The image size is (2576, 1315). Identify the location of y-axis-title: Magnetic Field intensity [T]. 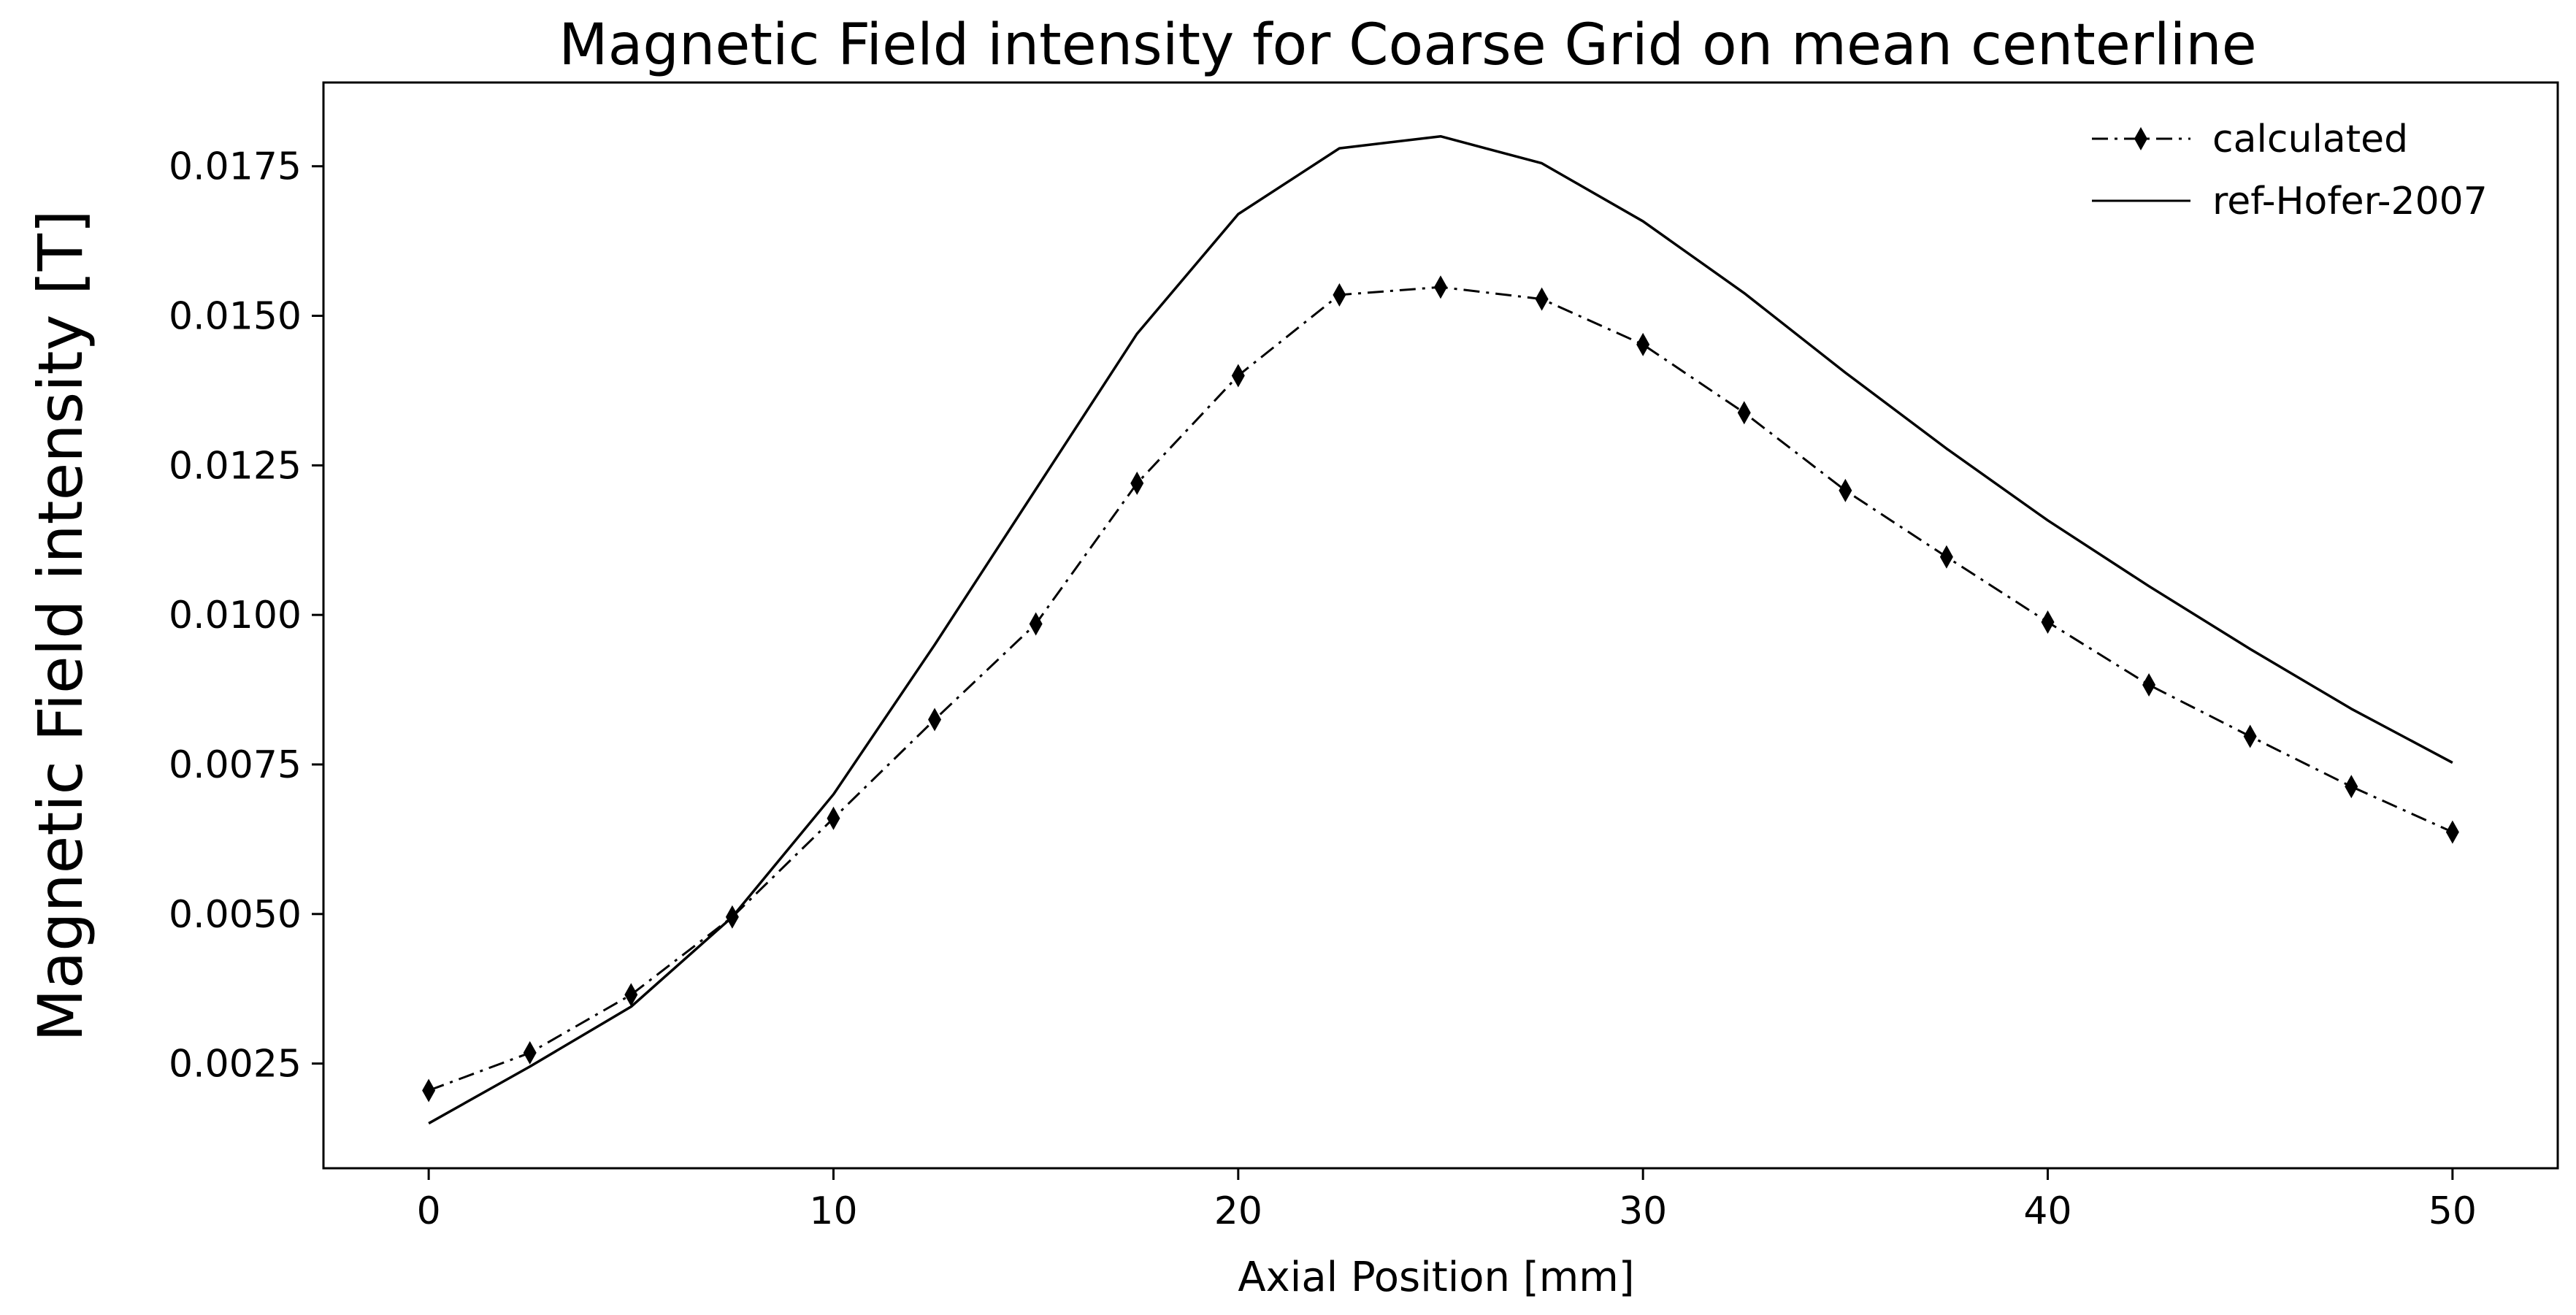
(60, 626).